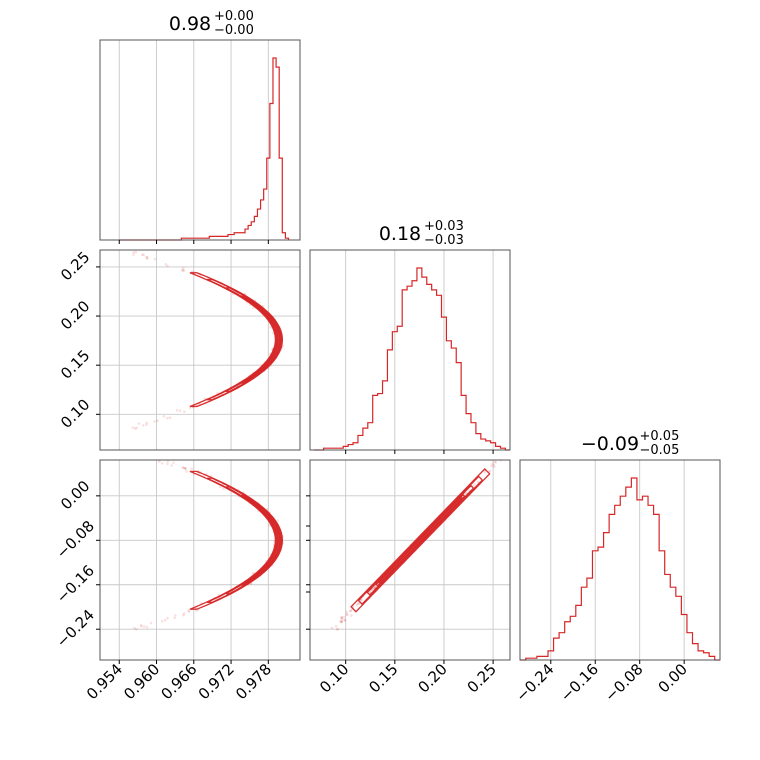 This screenshot has width=760, height=760. What do you see at coordinates (444, 226) in the screenshot?
I see `panel-title-upper-1: +0.03` at bounding box center [444, 226].